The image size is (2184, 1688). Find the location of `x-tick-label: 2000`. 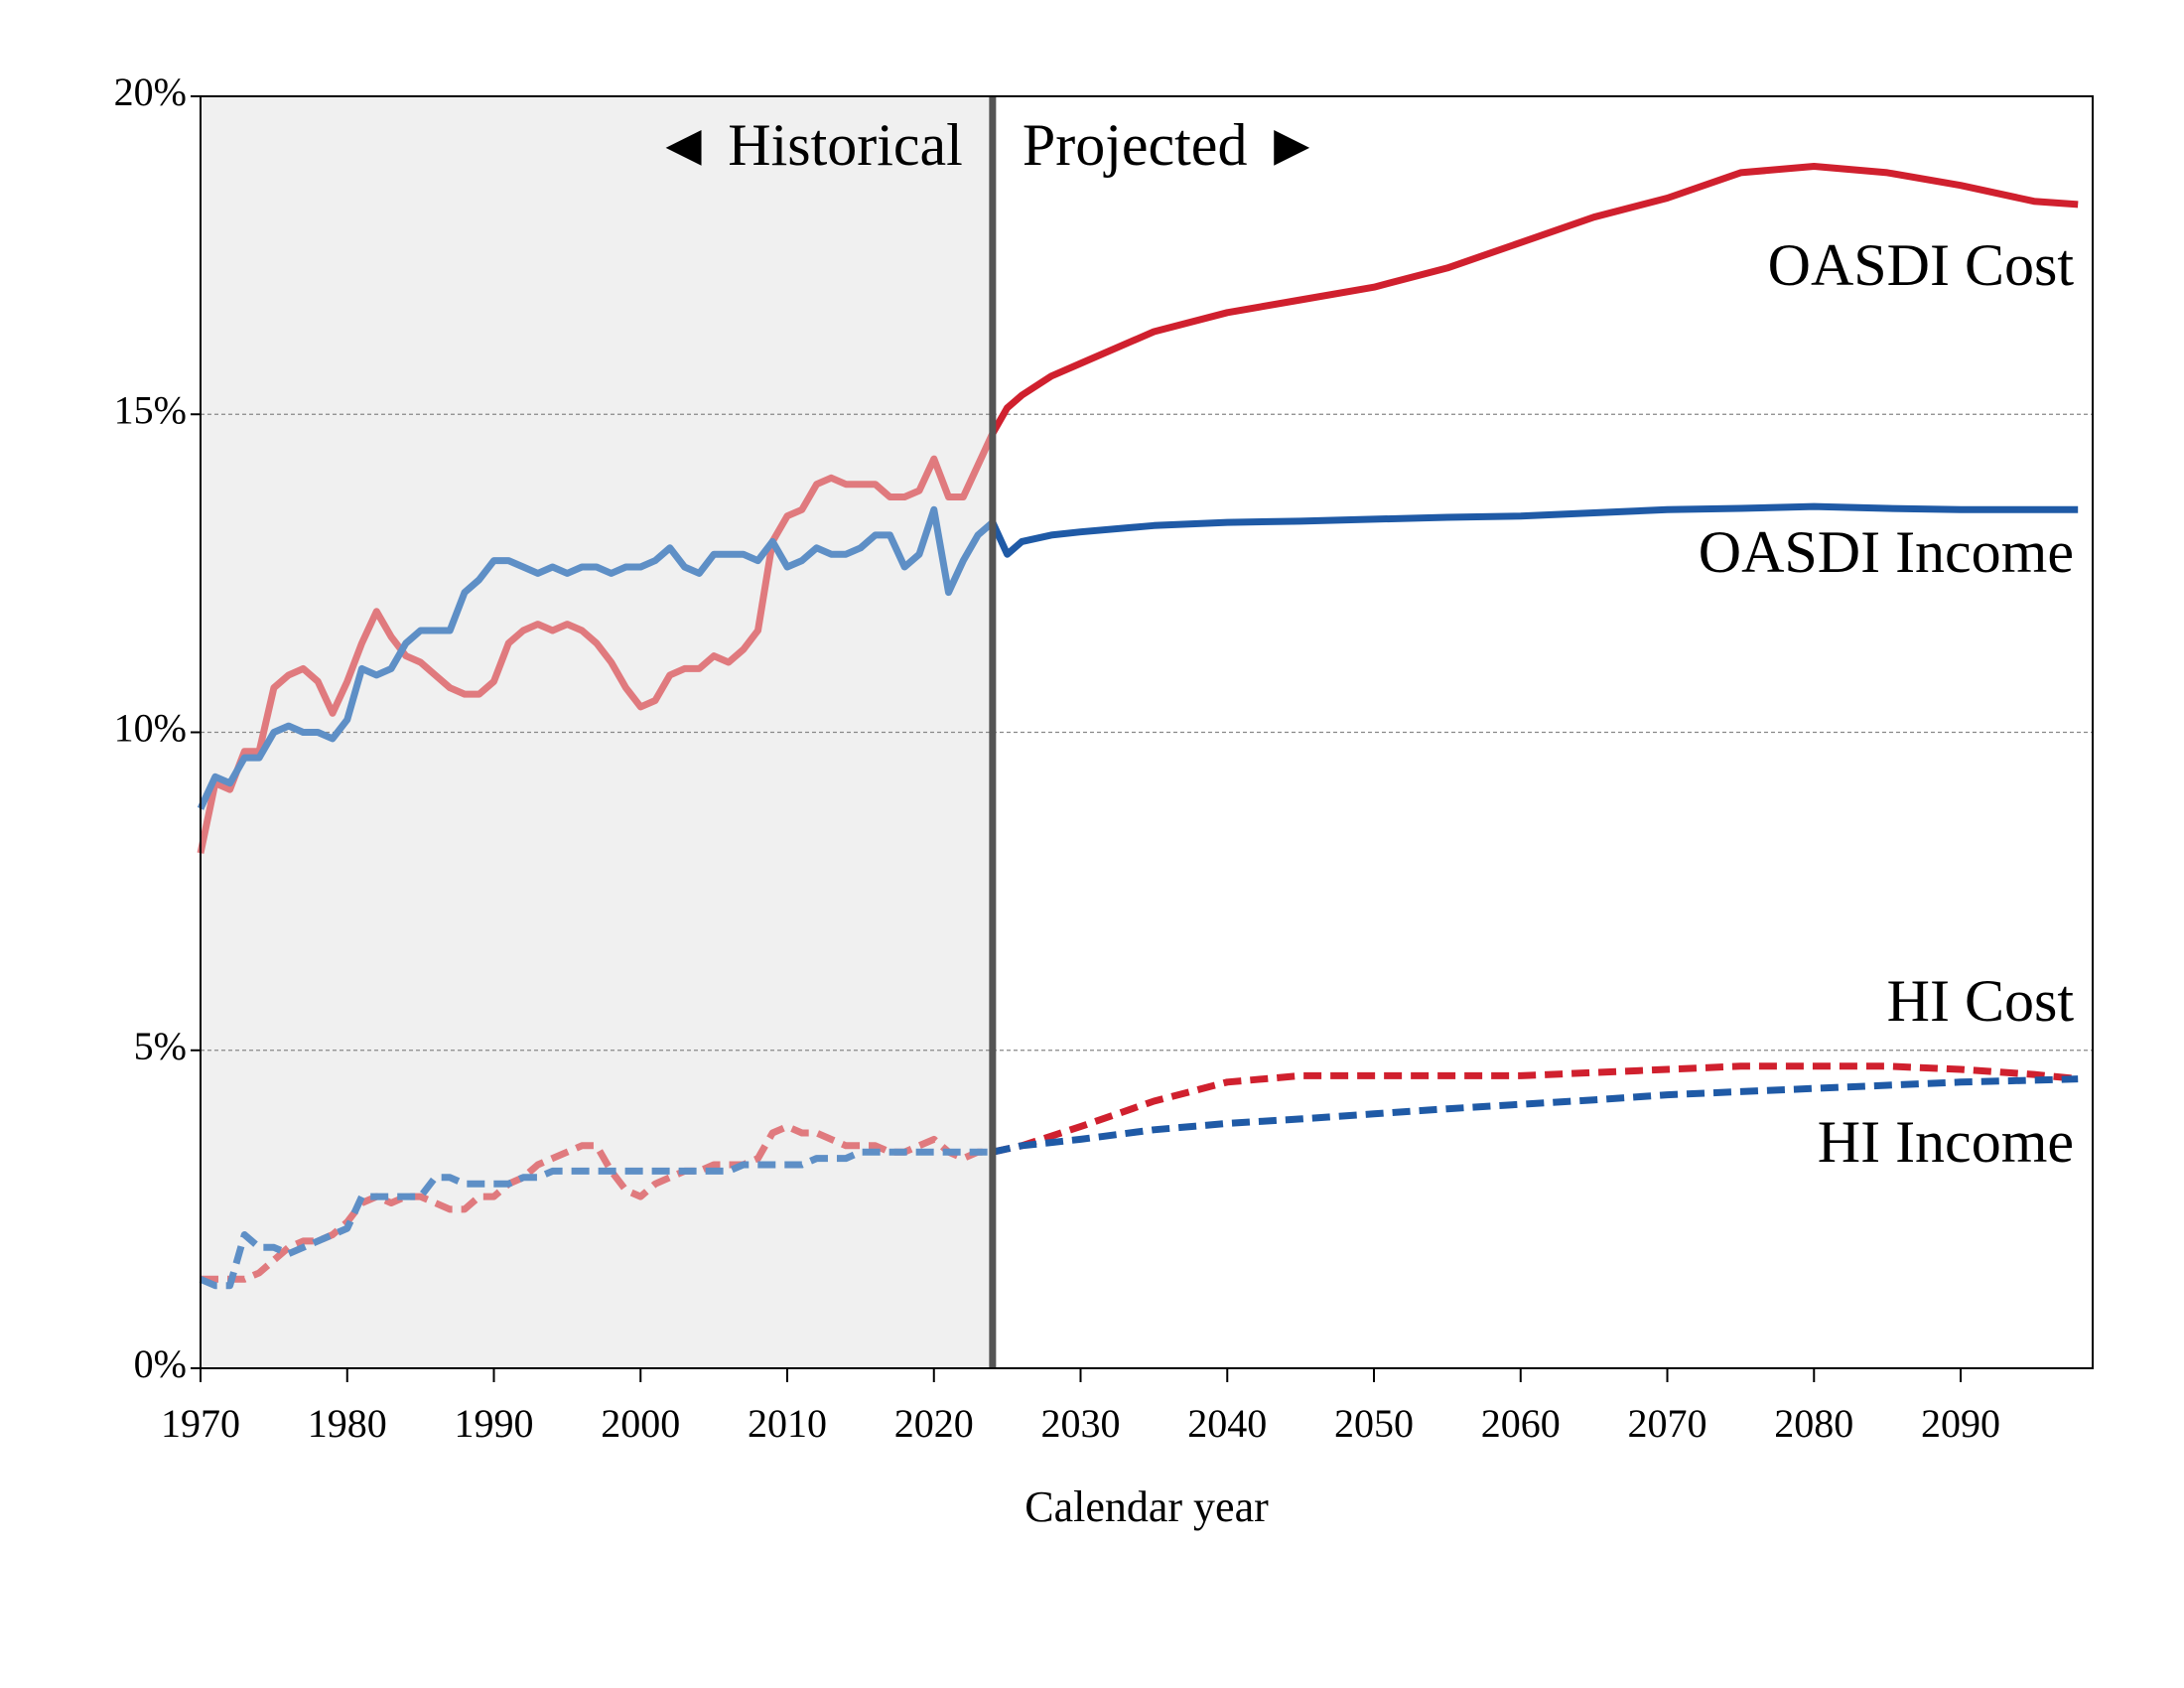

x-tick-label: 2000 is located at coordinates (640, 1423).